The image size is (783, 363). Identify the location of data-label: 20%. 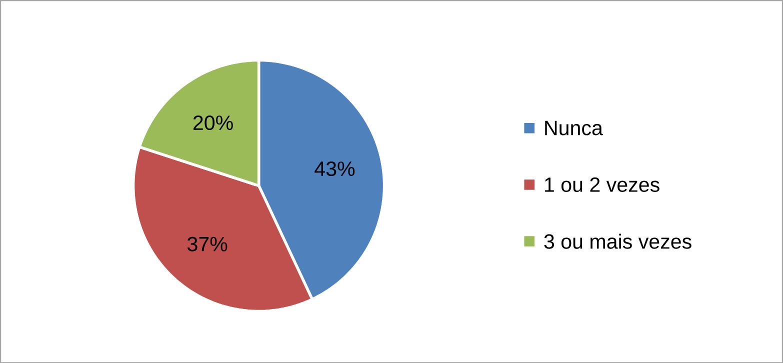
(213, 122).